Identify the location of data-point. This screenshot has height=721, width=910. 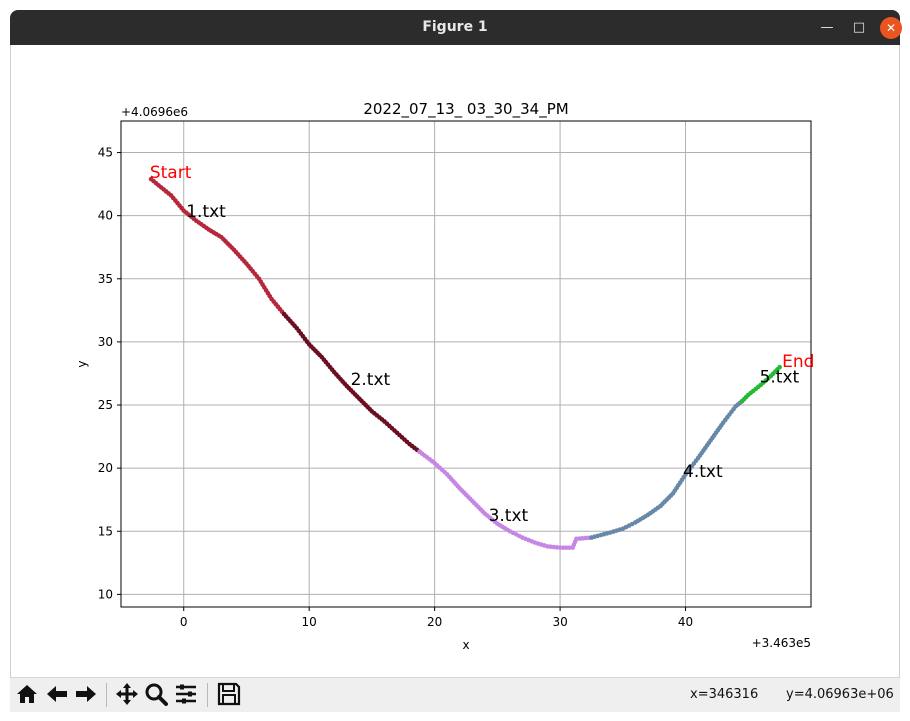
(779, 367).